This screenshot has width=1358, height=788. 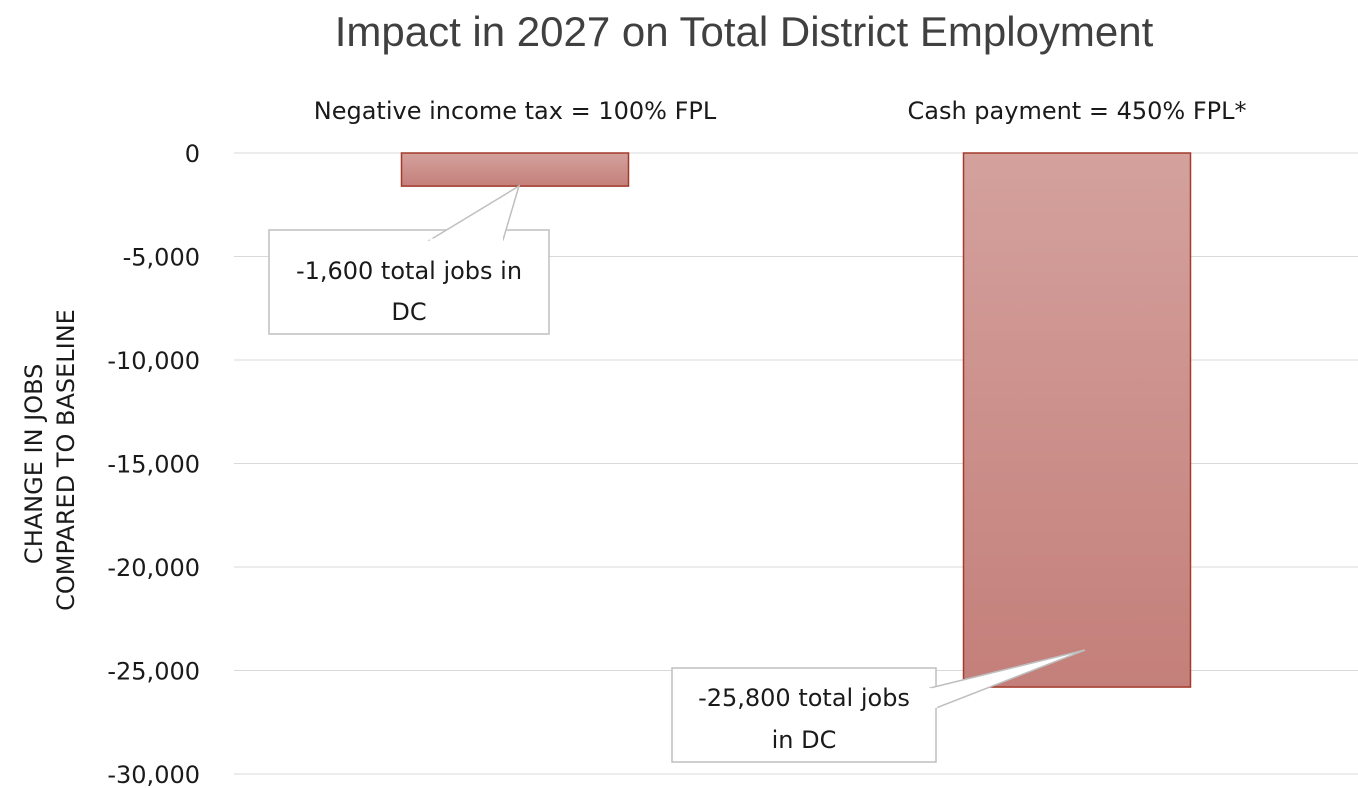 I want to click on data-callout: -1,600 total jobs in DC, so click(x=409, y=259).